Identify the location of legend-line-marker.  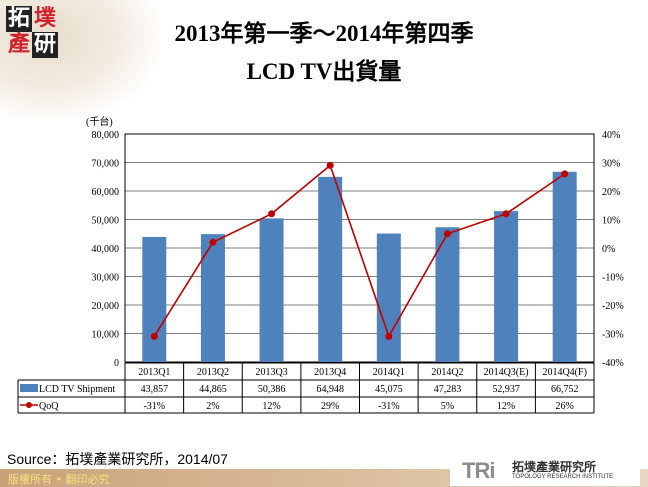
(29, 405).